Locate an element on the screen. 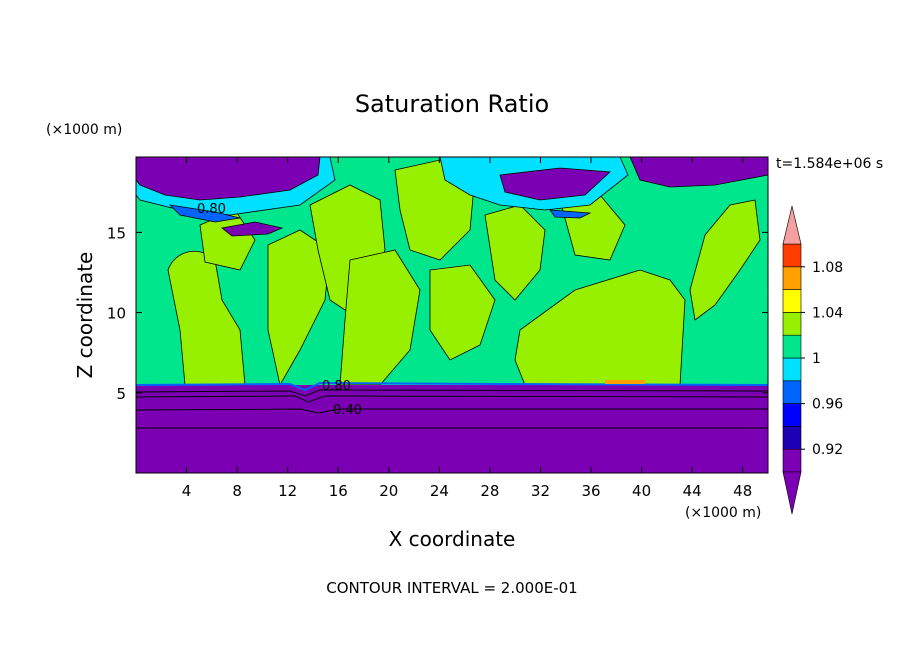 This screenshot has height=654, width=904. cloud-base-boundary is located at coordinates (452, 386).